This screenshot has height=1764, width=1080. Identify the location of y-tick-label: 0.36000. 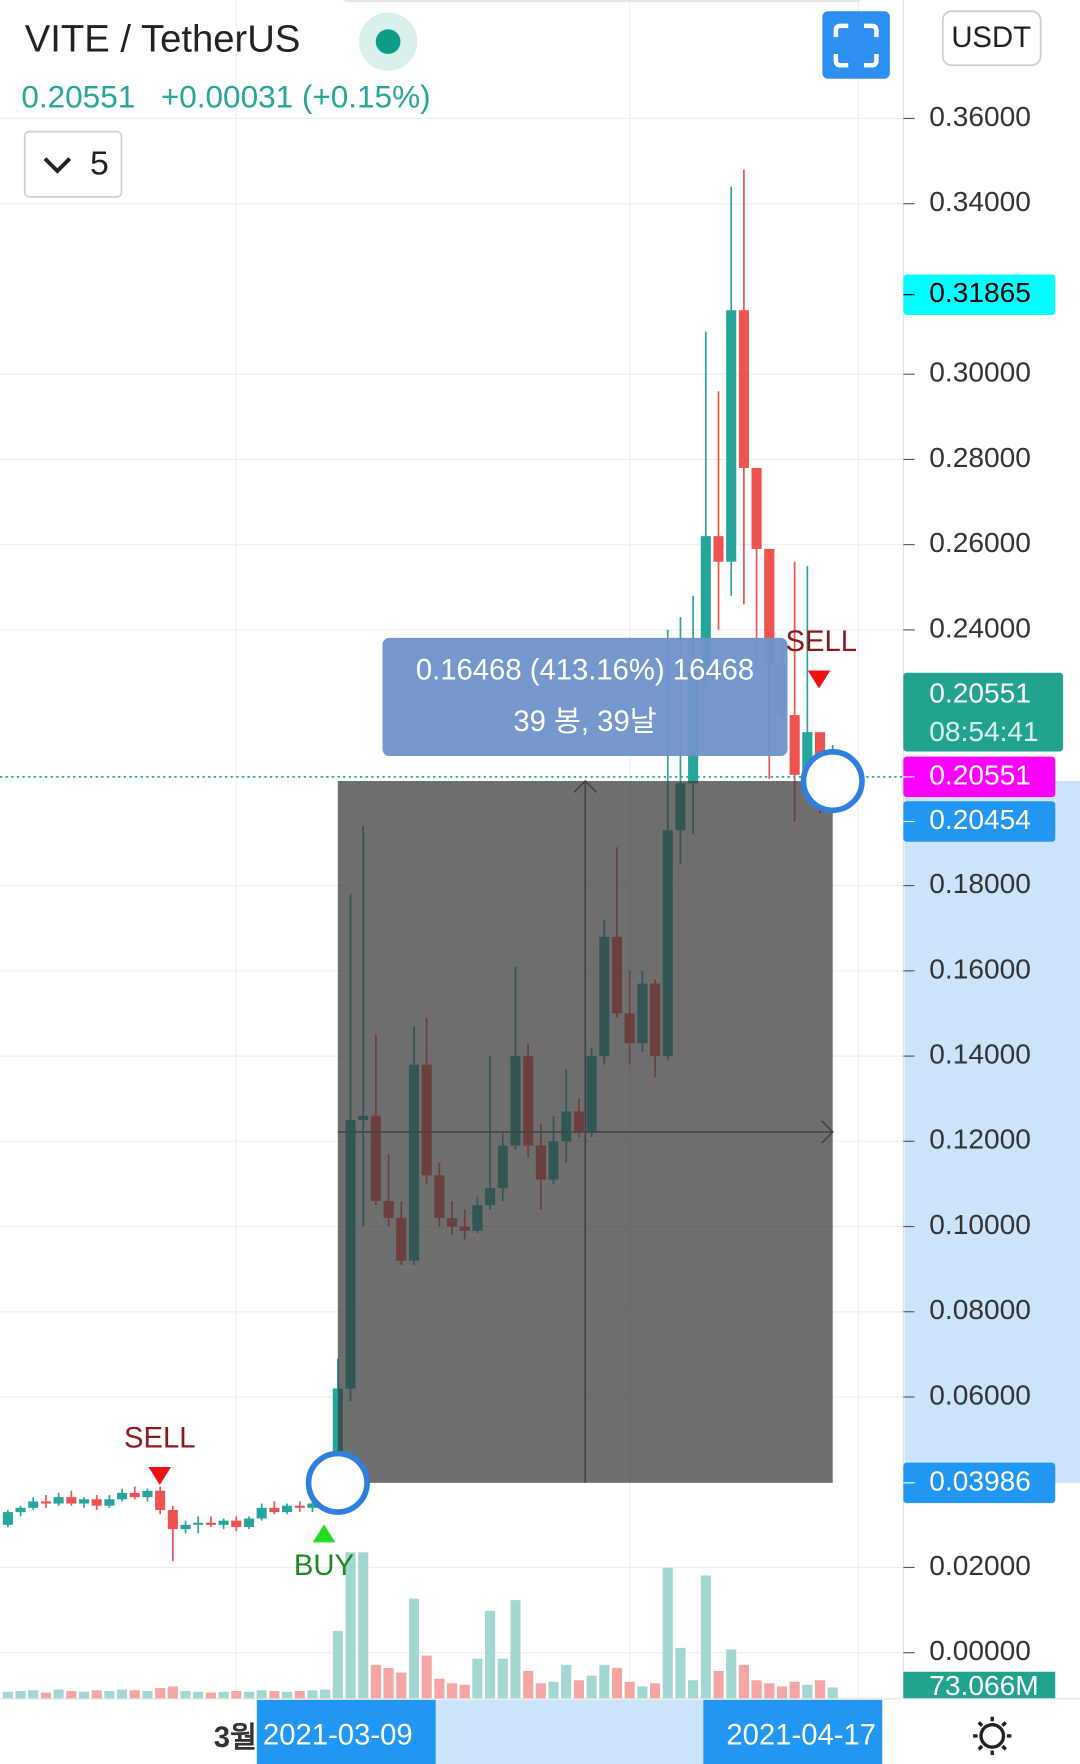
(980, 116).